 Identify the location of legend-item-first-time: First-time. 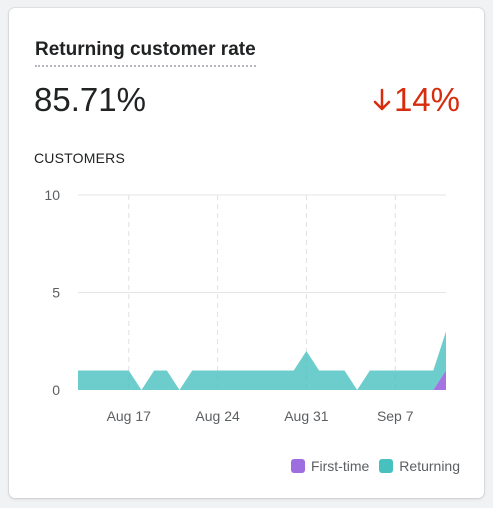
(330, 466).